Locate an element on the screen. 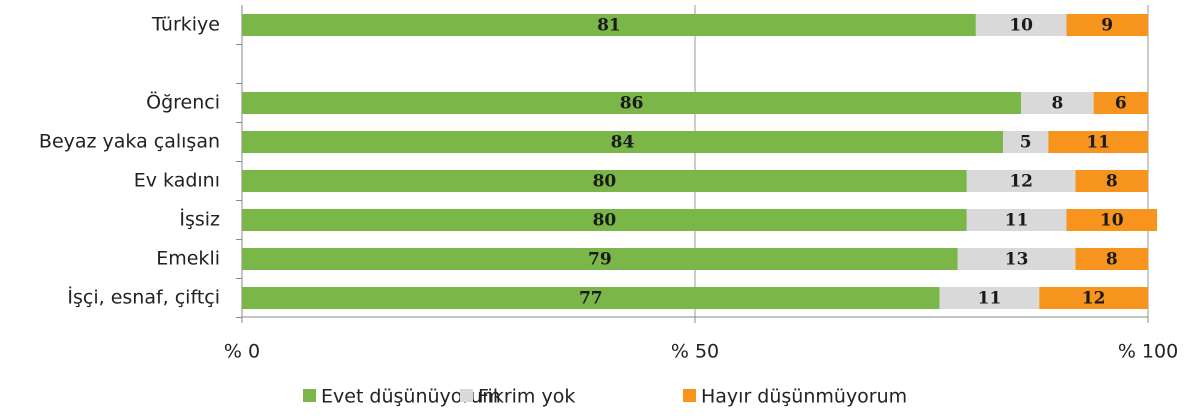 This screenshot has height=419, width=1202. y-tick-label: Öğrenci is located at coordinates (183, 102).